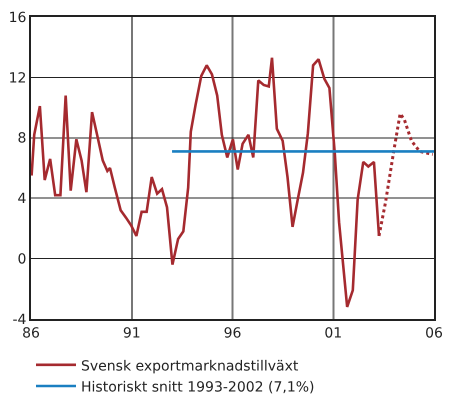 The width and height of the screenshot is (451, 410). I want to click on legend-label: Historiskt snitt 1993-2002 (7,1%), so click(197, 387).